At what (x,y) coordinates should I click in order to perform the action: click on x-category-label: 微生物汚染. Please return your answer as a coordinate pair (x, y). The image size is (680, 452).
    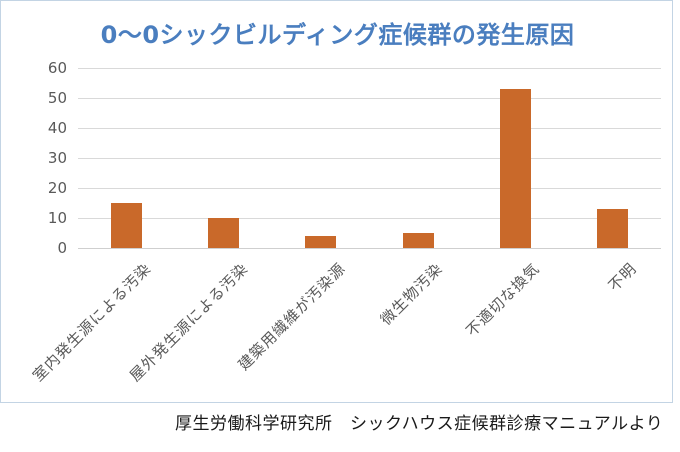
    Looking at the image, I should click on (411, 294).